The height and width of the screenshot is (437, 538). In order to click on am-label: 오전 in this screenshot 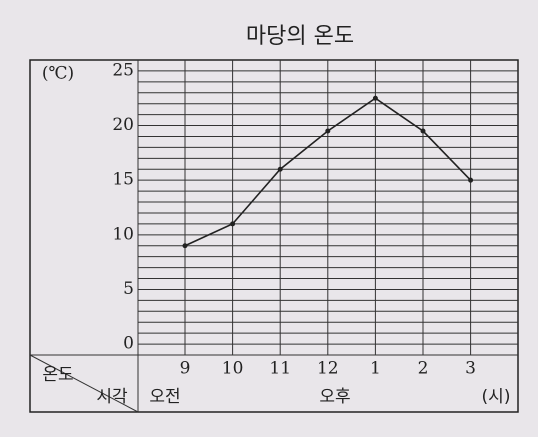, I will do `click(164, 397)`.